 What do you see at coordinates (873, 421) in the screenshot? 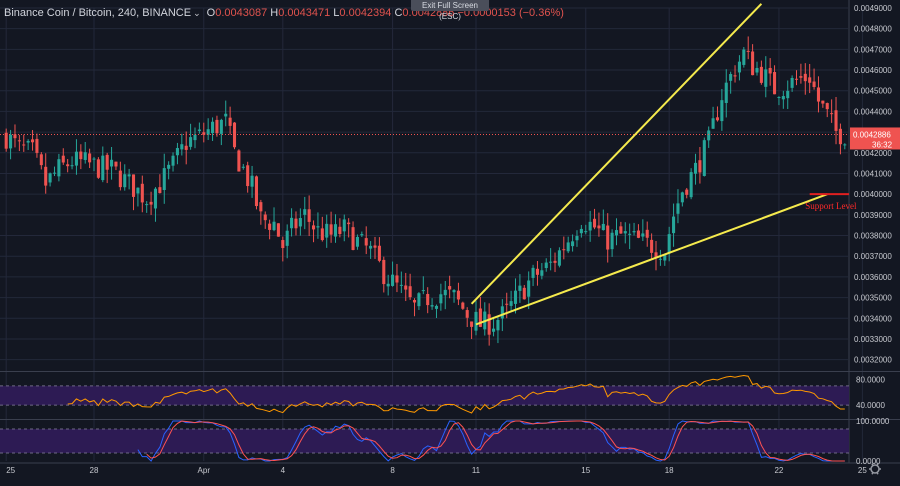
I see `stoch-axis-label: 100.0000` at bounding box center [873, 421].